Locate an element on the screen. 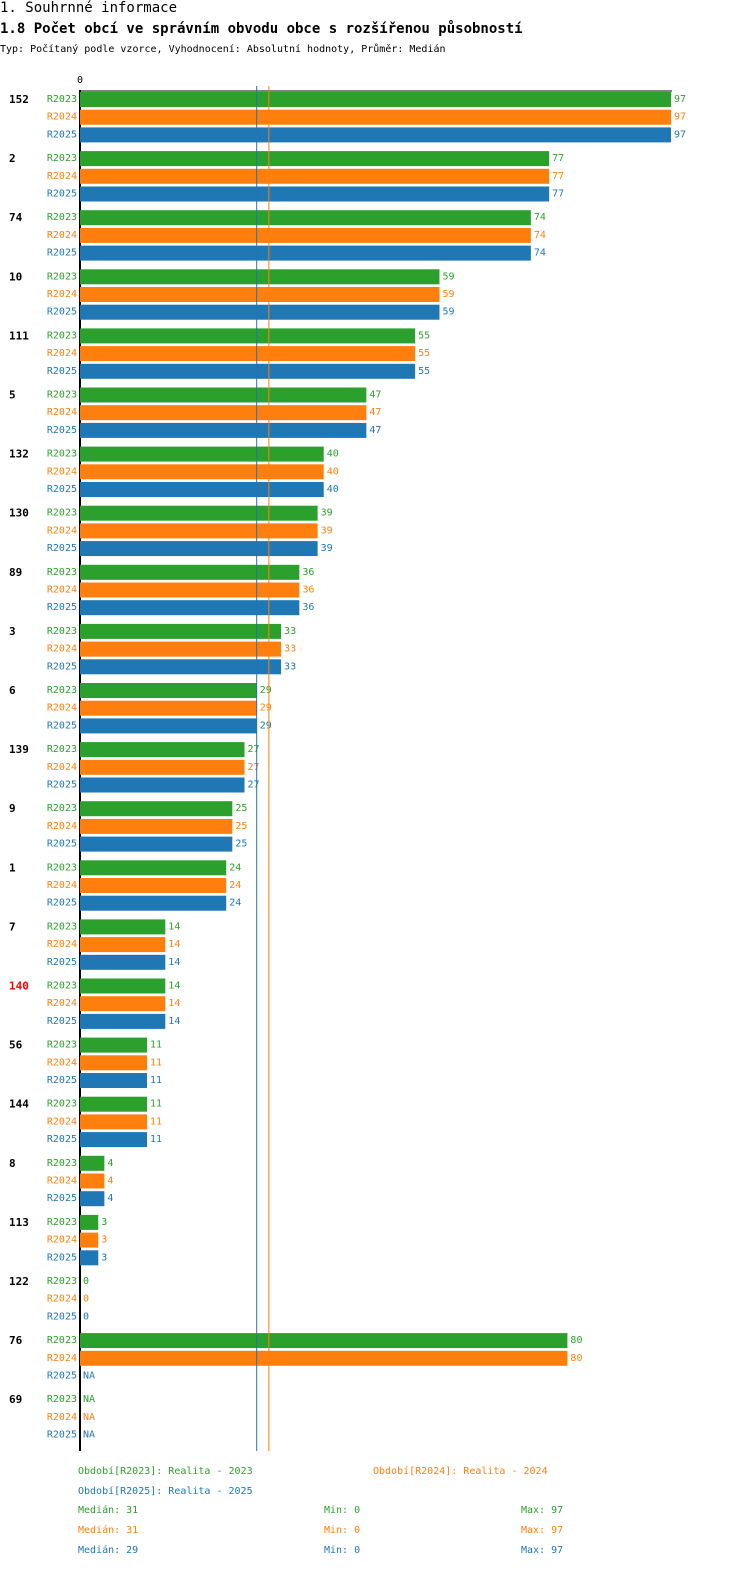  category-label: 122 is located at coordinates (19, 1281).